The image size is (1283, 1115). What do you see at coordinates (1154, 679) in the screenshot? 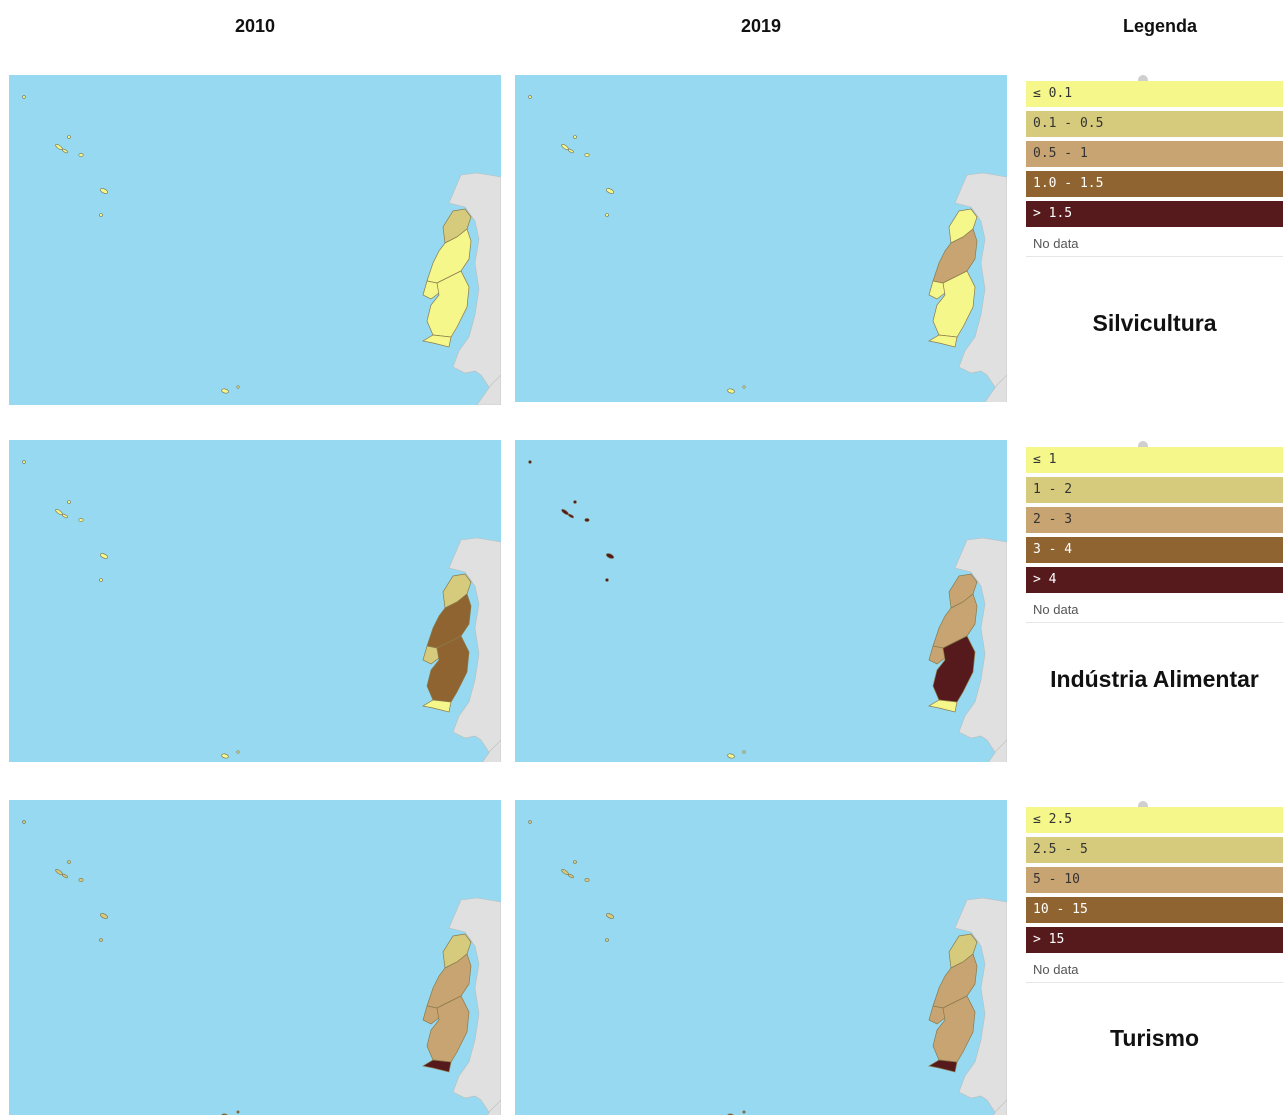
I see `sector-title-industria-alimentar: Indústria Alimentar` at bounding box center [1154, 679].